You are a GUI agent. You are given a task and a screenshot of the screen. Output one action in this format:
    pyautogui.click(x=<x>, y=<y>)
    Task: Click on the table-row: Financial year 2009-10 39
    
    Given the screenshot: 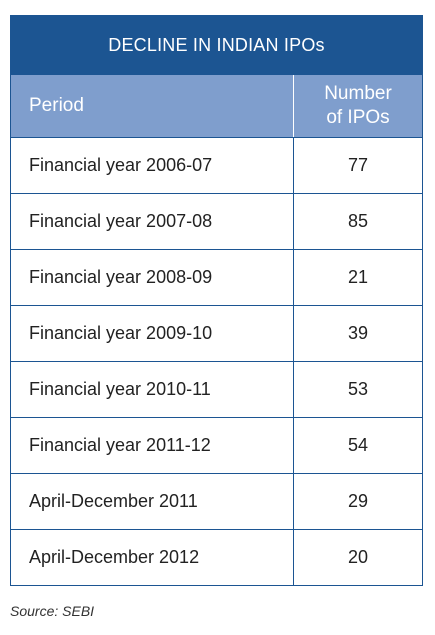 What is the action you would take?
    pyautogui.click(x=216, y=334)
    